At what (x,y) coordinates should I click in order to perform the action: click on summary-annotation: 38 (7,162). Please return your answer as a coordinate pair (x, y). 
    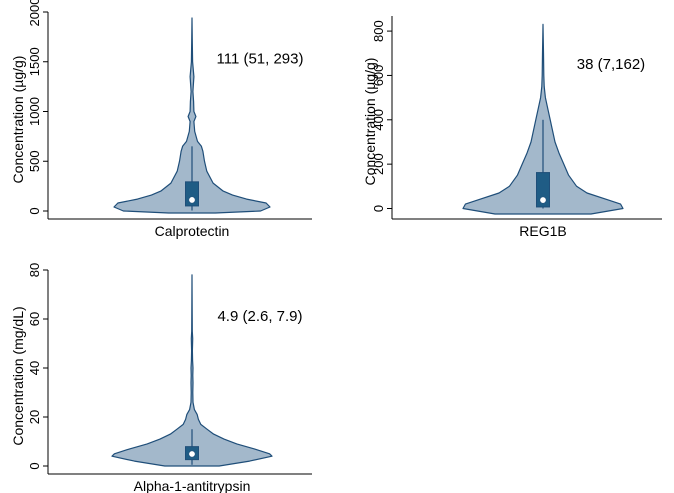
    Looking at the image, I should click on (611, 64).